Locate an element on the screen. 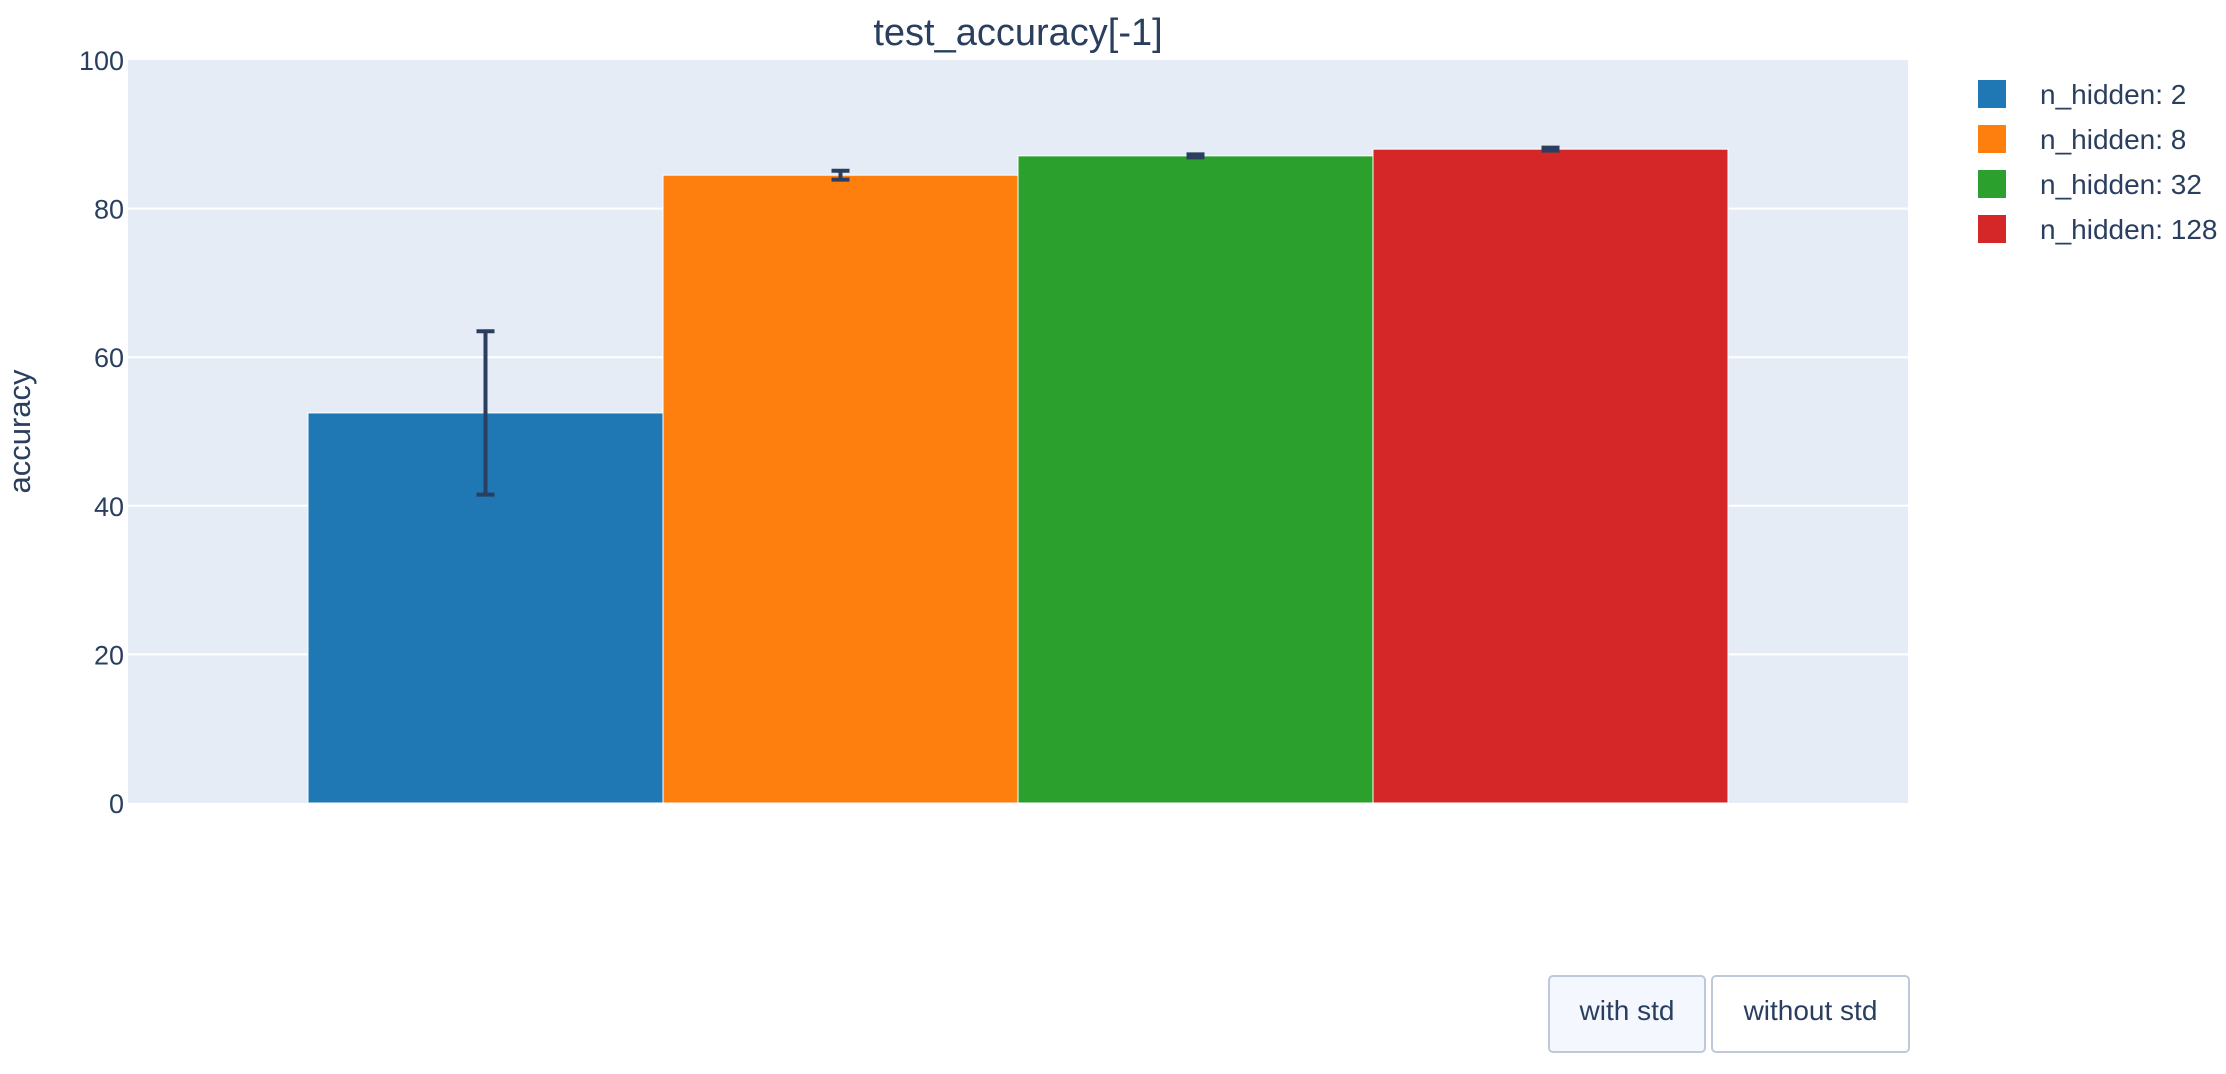 The width and height of the screenshot is (2226, 1074). y-tick-label: 20 is located at coordinates (109, 655).